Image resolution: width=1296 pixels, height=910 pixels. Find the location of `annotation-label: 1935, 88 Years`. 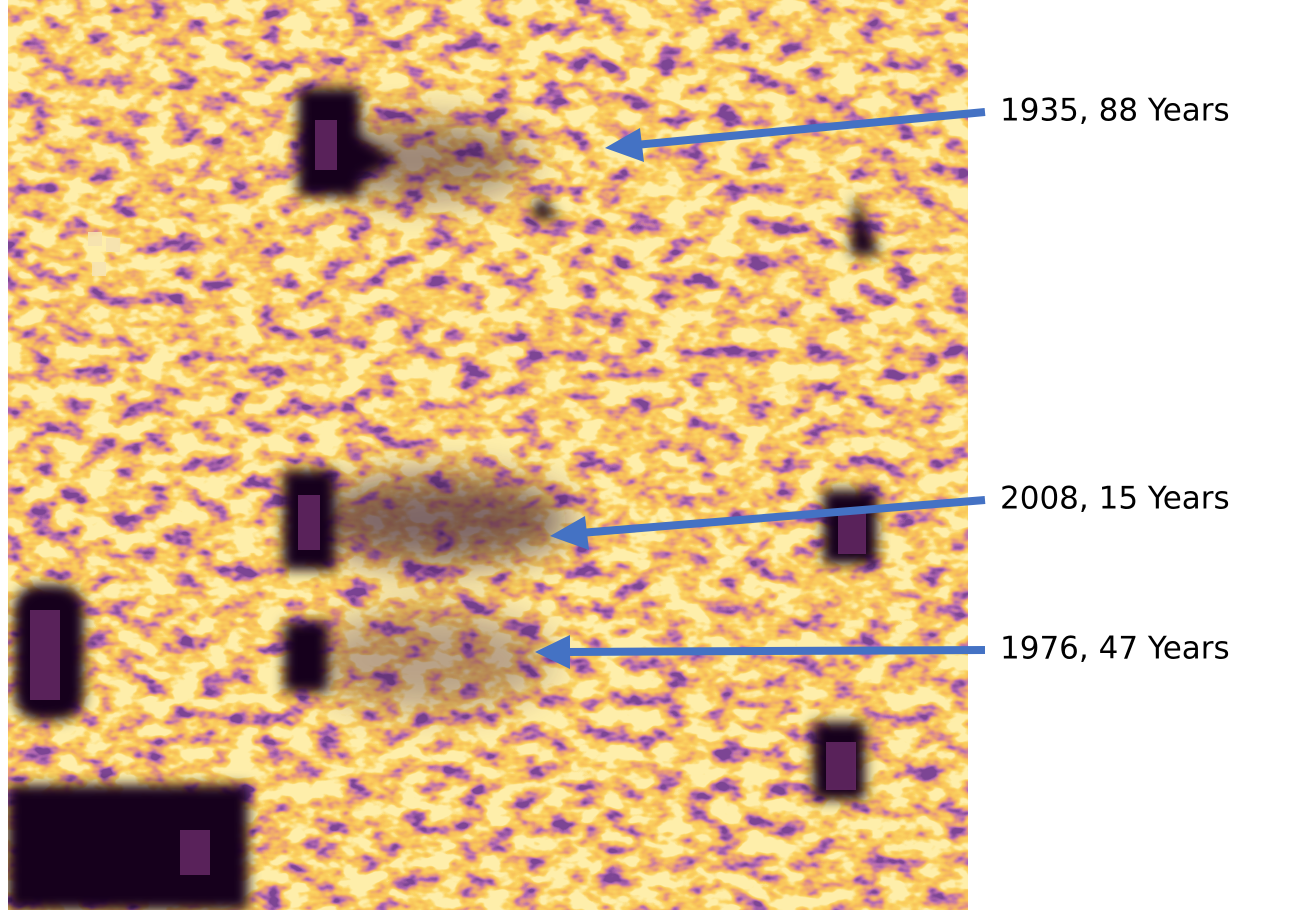

annotation-label: 1935, 88 Years is located at coordinates (1115, 111).